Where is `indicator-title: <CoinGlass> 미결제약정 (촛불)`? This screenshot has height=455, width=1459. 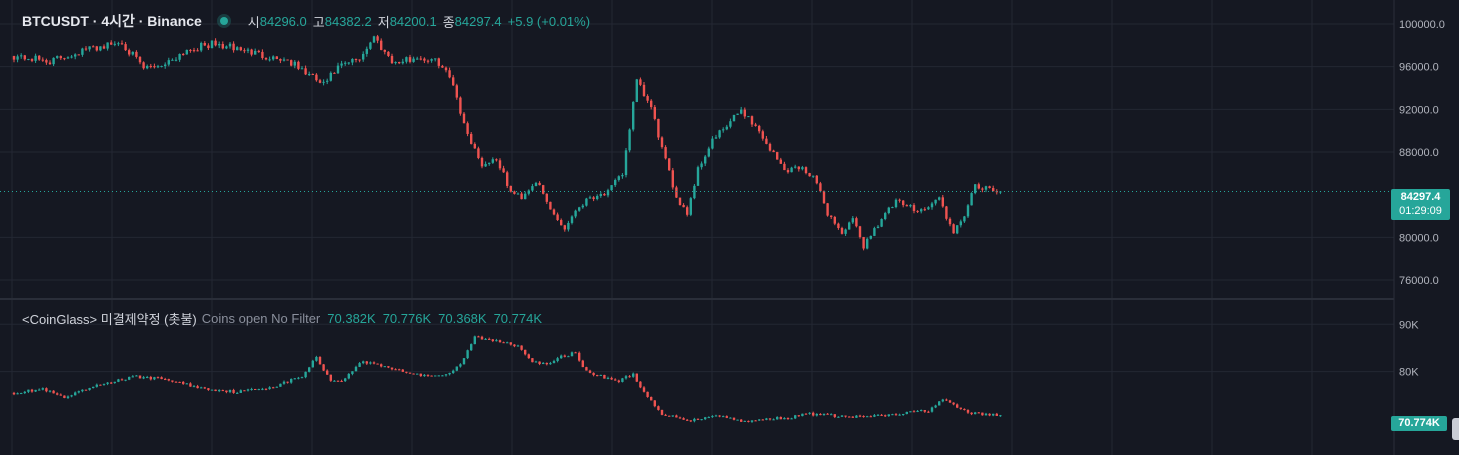 indicator-title: <CoinGlass> 미결제약정 (촛불) is located at coordinates (109, 319).